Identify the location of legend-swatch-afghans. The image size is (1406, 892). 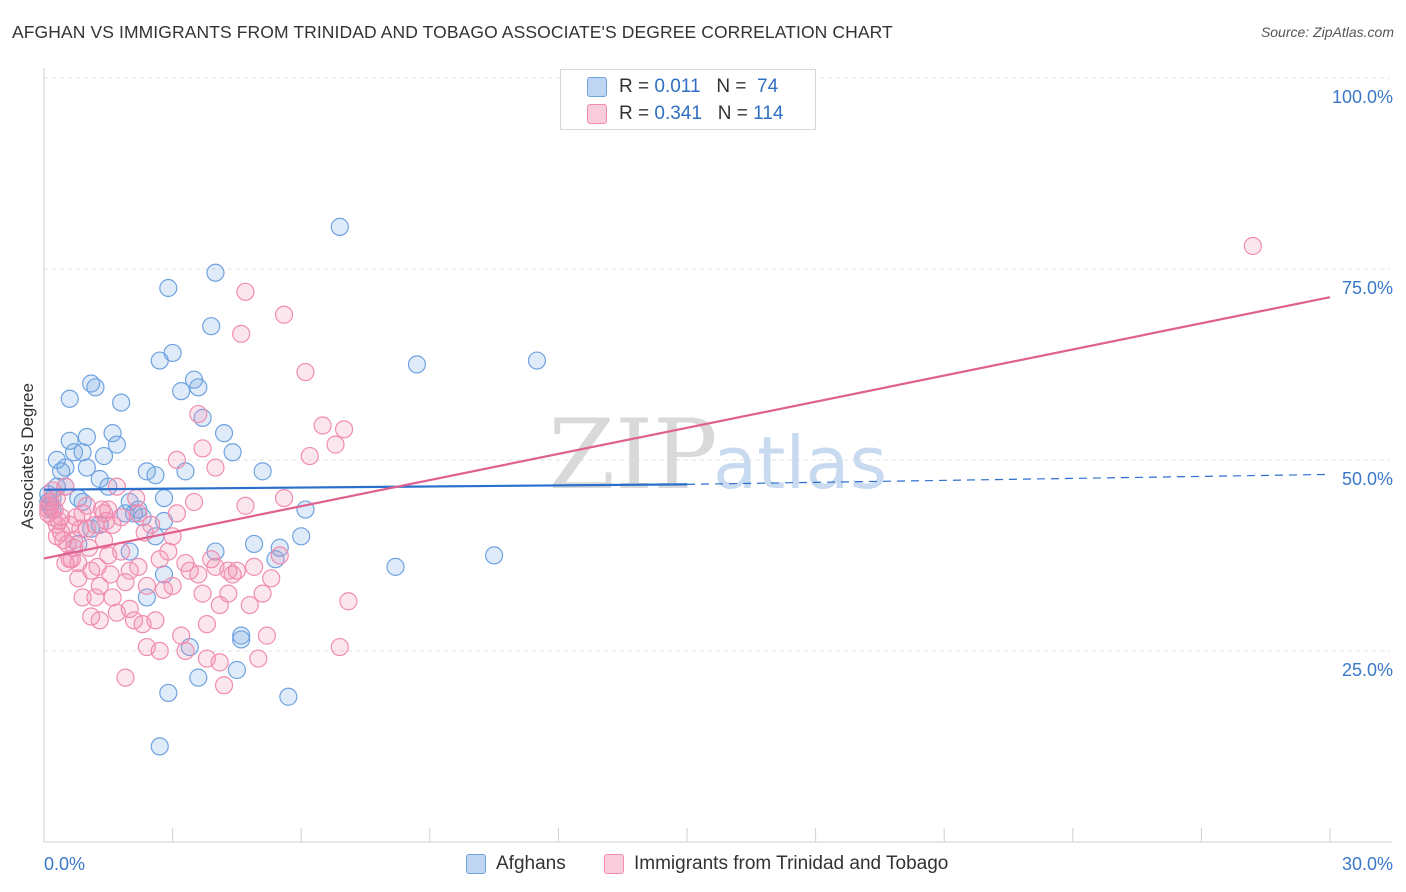
(597, 87).